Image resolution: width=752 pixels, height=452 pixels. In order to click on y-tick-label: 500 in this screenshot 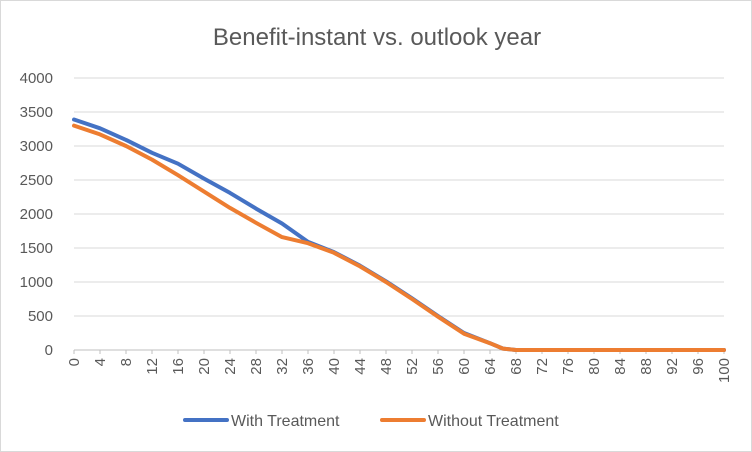, I will do `click(40, 316)`.